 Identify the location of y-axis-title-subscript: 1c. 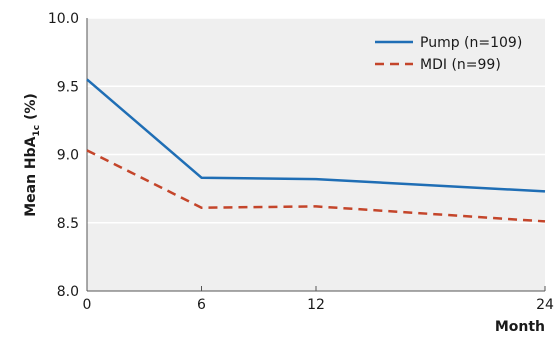
(37, 131).